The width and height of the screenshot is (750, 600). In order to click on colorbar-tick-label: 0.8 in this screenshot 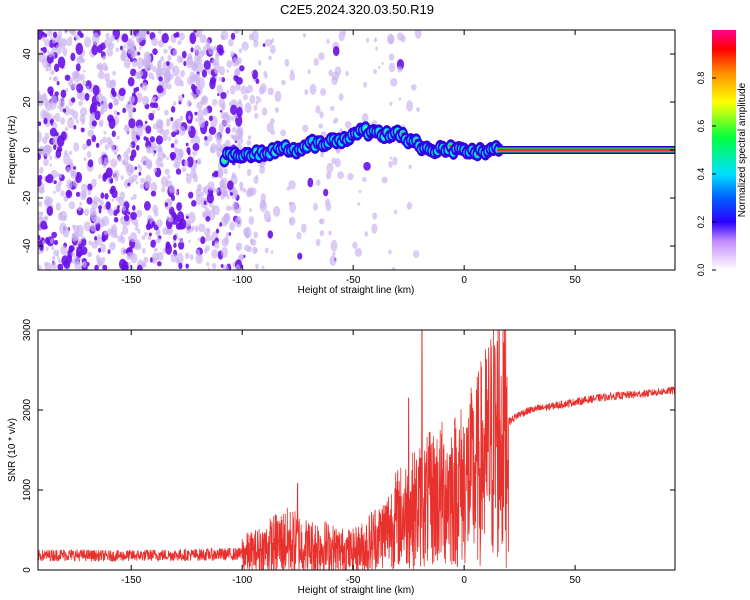, I will do `click(701, 78)`.